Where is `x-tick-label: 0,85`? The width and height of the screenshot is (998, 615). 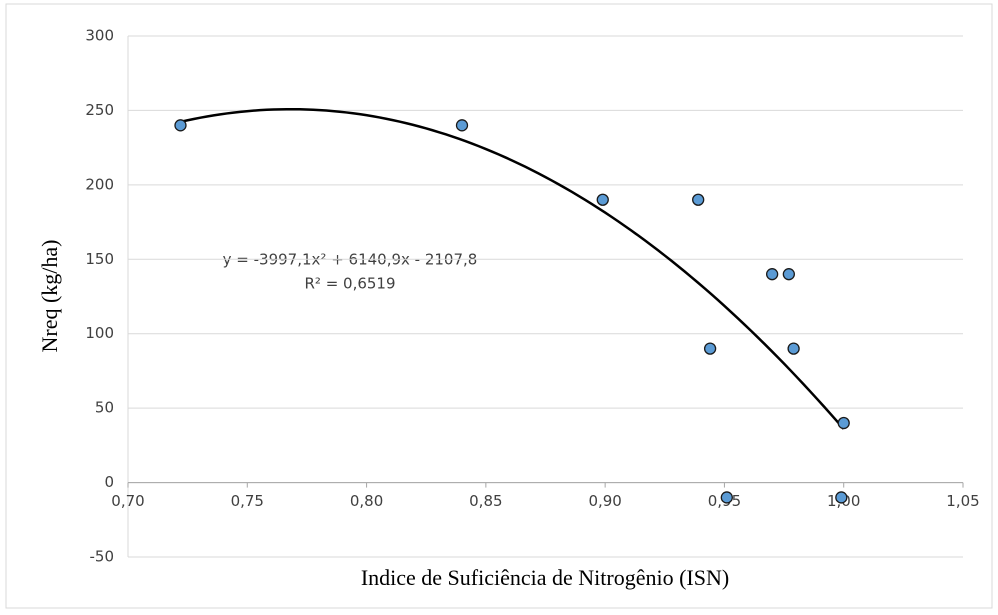 x-tick-label: 0,85 is located at coordinates (485, 501).